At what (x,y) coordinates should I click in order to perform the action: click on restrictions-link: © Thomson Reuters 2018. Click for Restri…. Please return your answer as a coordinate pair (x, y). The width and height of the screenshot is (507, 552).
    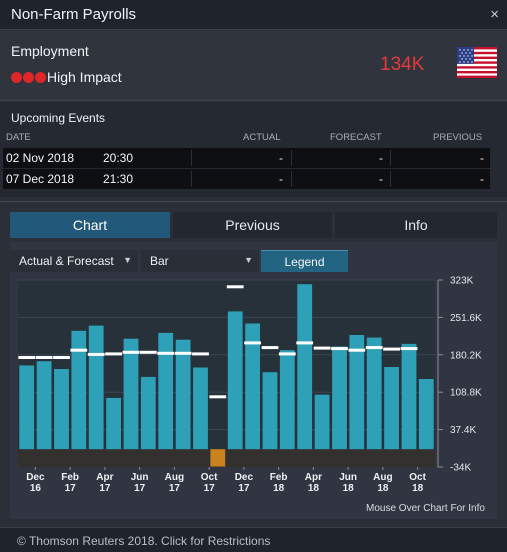
    Looking at the image, I should click on (144, 541).